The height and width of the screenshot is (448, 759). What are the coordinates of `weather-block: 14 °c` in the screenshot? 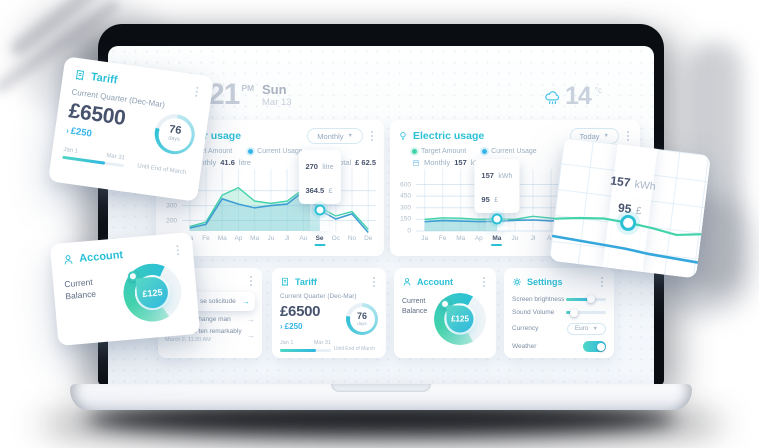 It's located at (573, 96).